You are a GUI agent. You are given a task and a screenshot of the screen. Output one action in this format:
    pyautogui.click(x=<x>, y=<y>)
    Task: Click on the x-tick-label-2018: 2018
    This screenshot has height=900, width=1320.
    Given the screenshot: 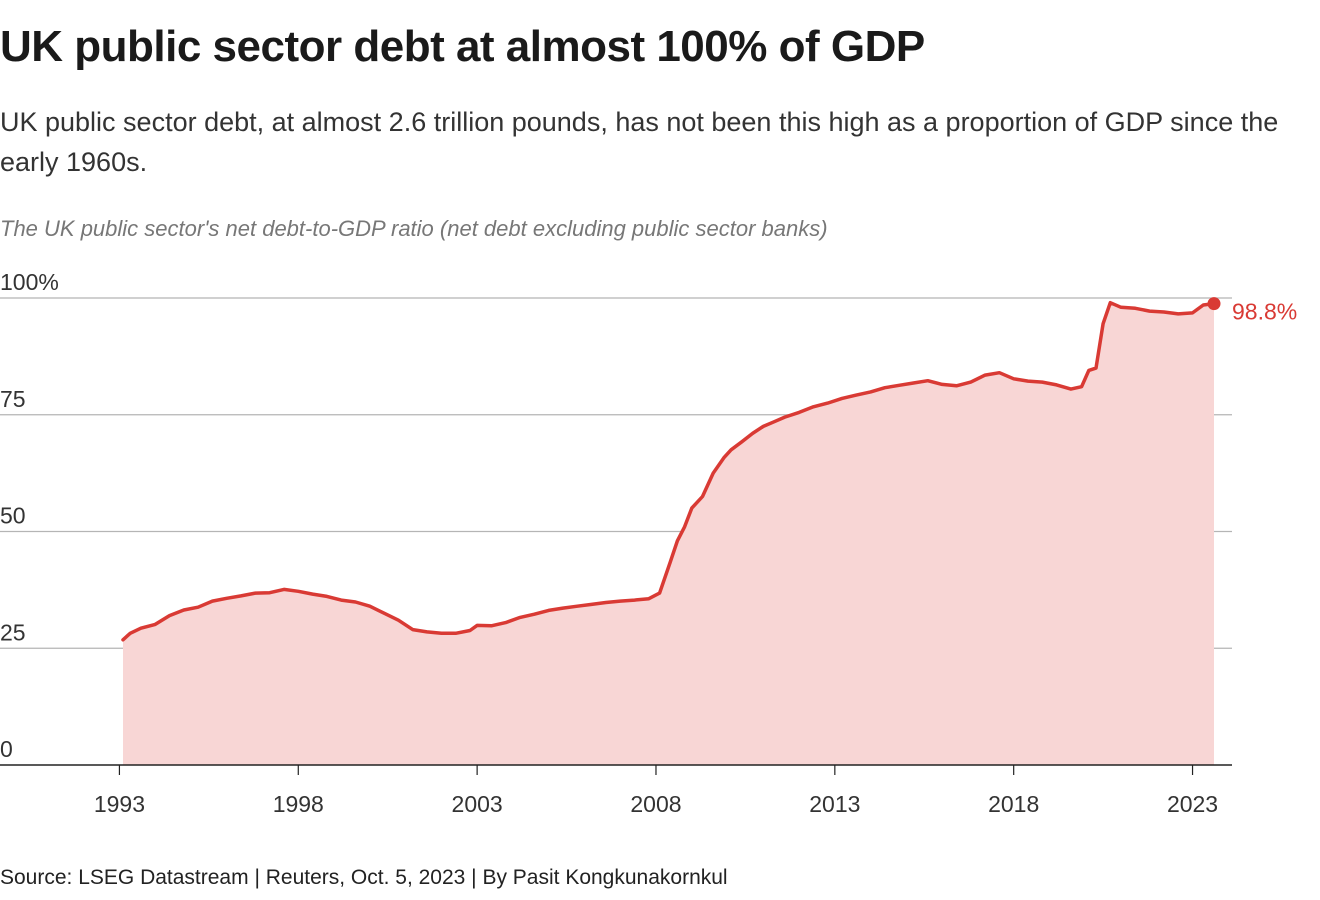 What is the action you would take?
    pyautogui.click(x=1013, y=804)
    